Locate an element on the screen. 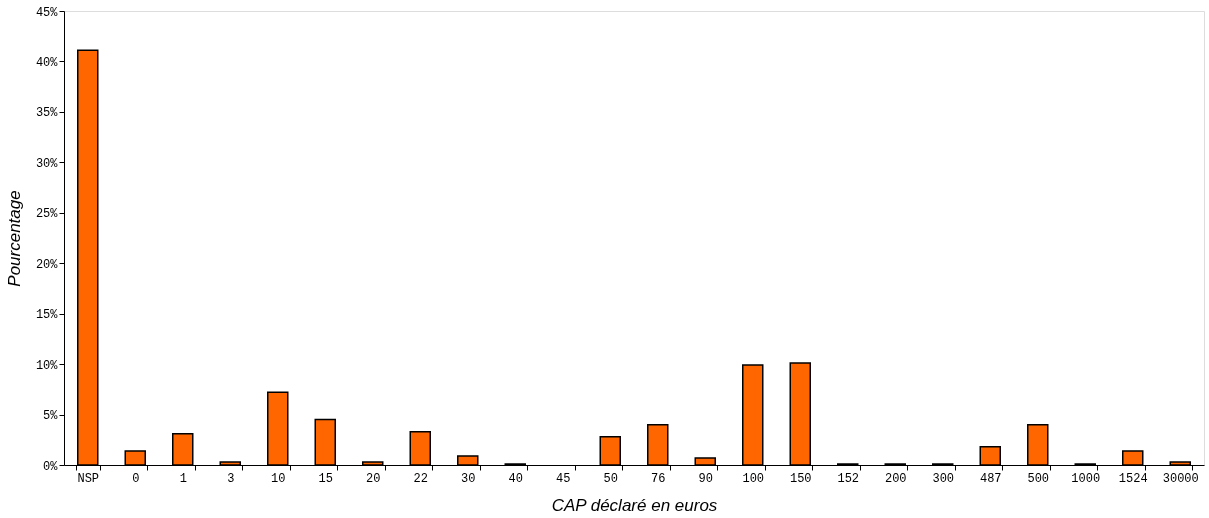  y-tick-label: 20% is located at coordinates (47, 264).